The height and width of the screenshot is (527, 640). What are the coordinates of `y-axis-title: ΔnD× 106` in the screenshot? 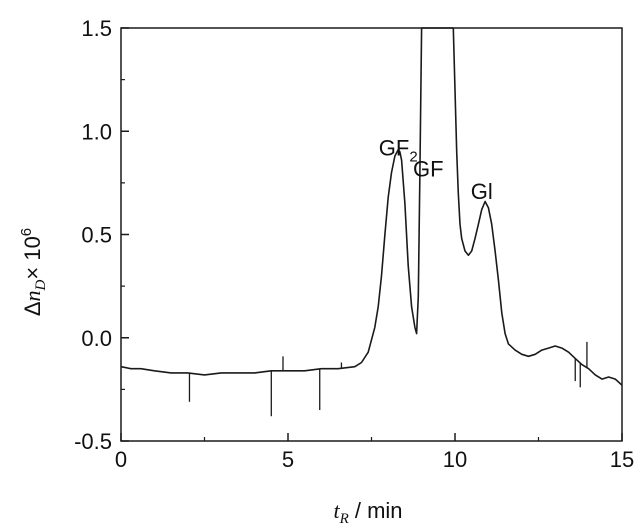 It's located at (33, 272).